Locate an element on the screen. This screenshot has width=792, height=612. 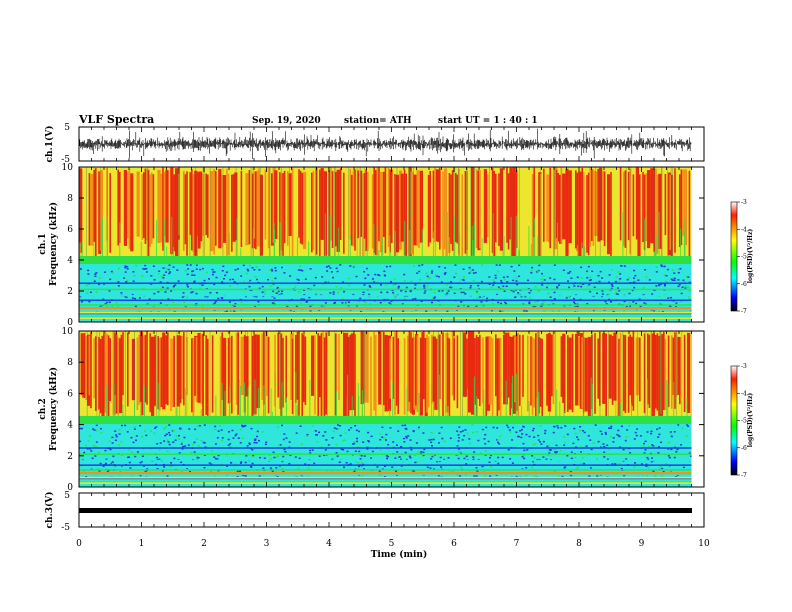
ch1-ytick-top: 5 is located at coordinates (67, 128).